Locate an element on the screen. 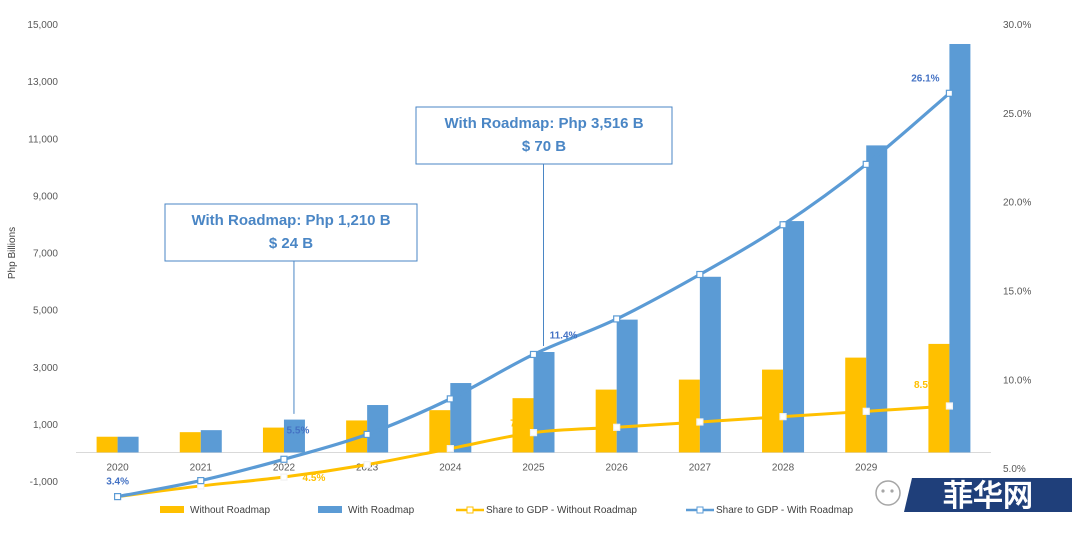 The height and width of the screenshot is (542, 1080). callout-text: With Roadmap: Php 3,516 B is located at coordinates (543, 123).